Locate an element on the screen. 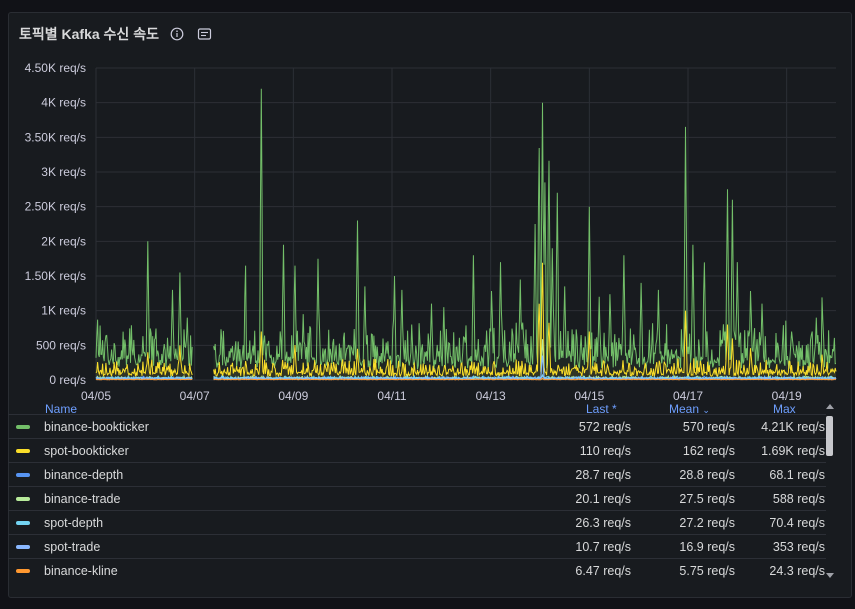 This screenshot has width=855, height=609. x-tick-label: 04/13 is located at coordinates (491, 396).